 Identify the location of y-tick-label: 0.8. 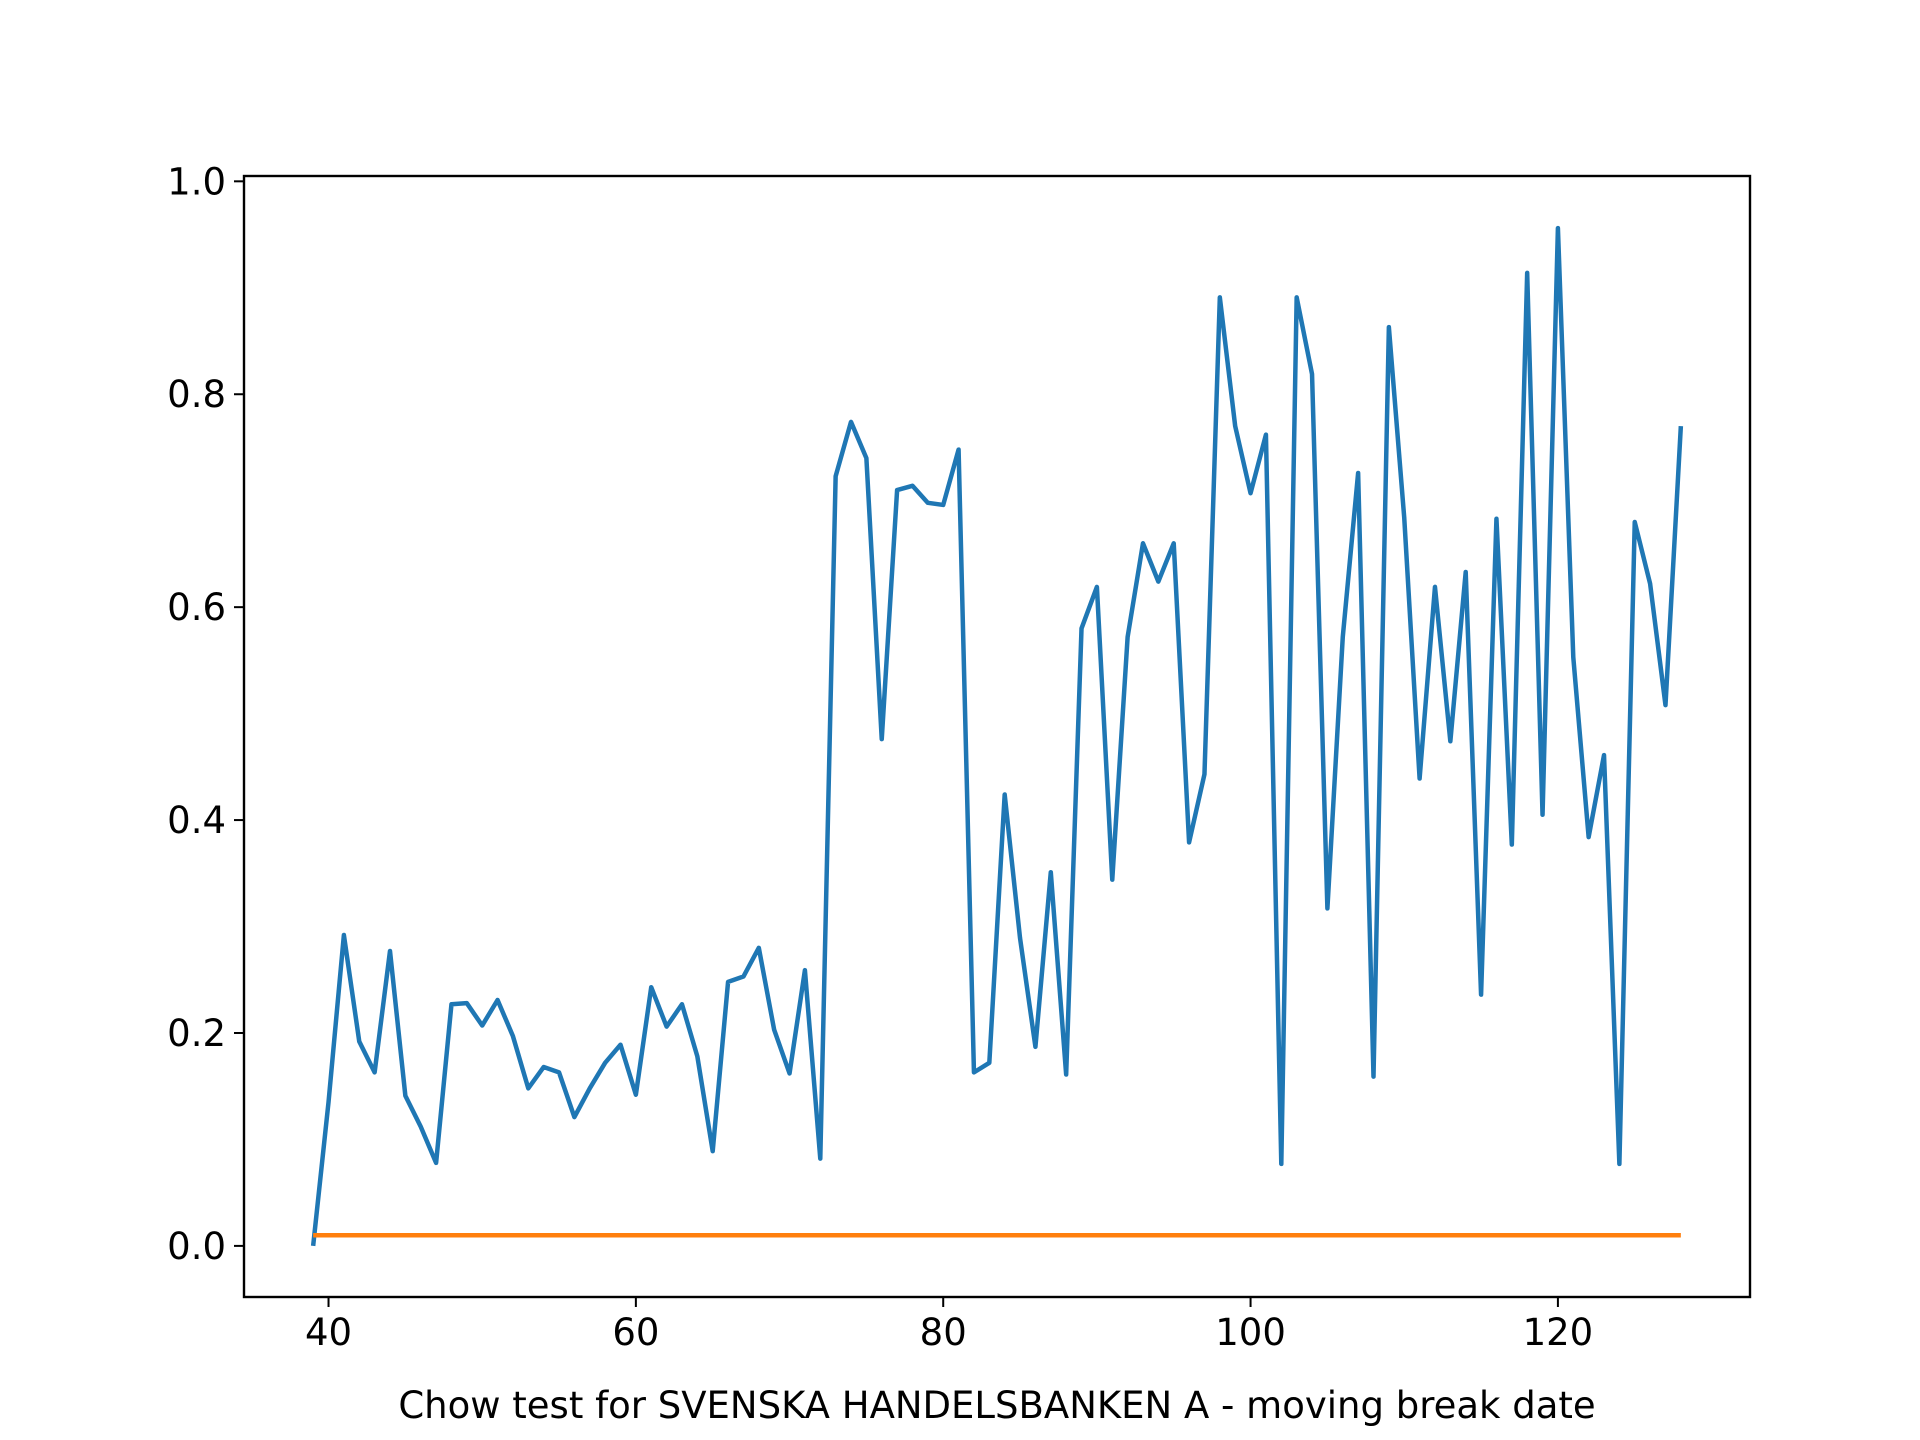
(196, 394).